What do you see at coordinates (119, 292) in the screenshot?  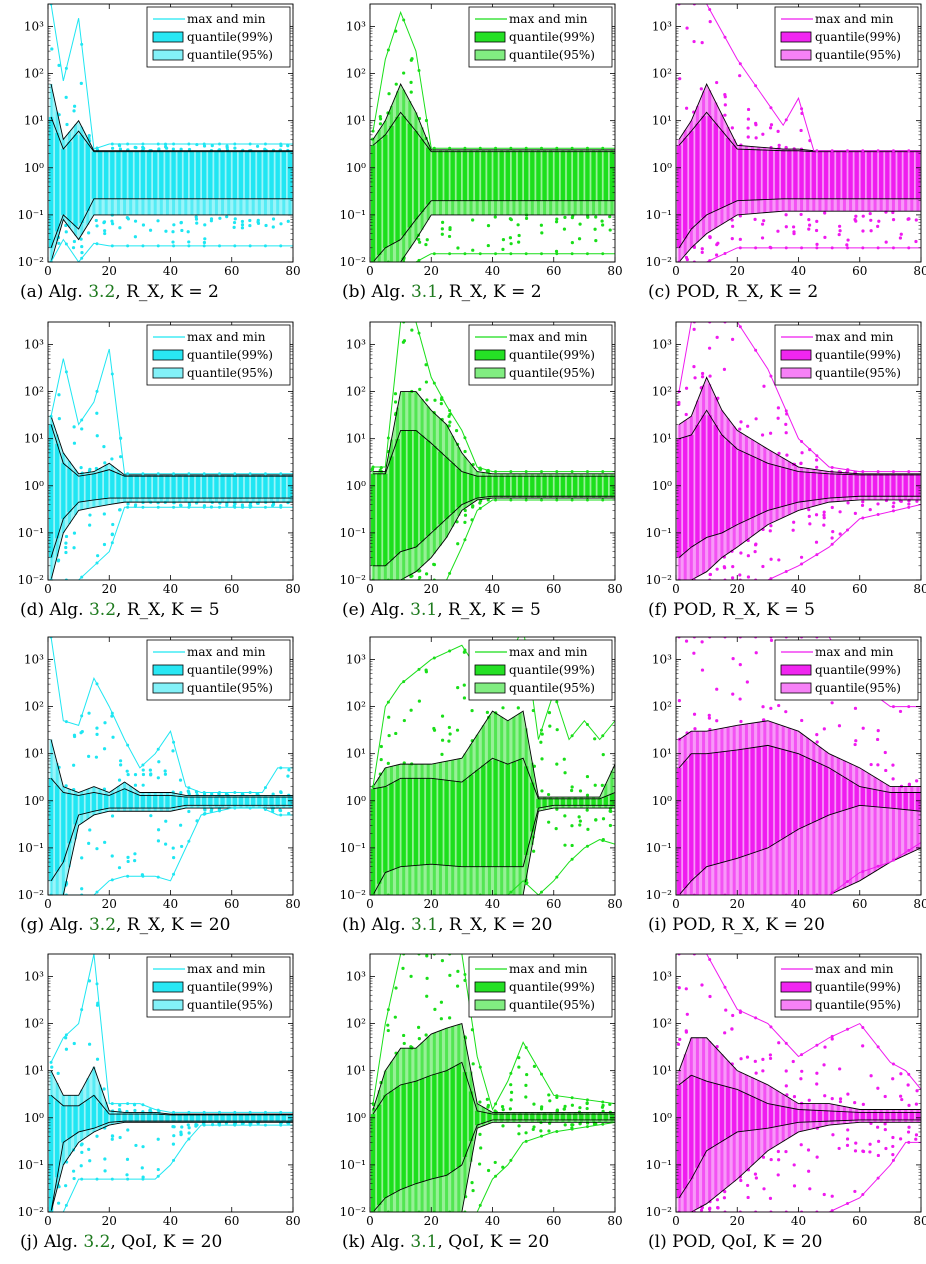 I see `panel-caption: (a) Alg. 3.2, R_X, K = 2` at bounding box center [119, 292].